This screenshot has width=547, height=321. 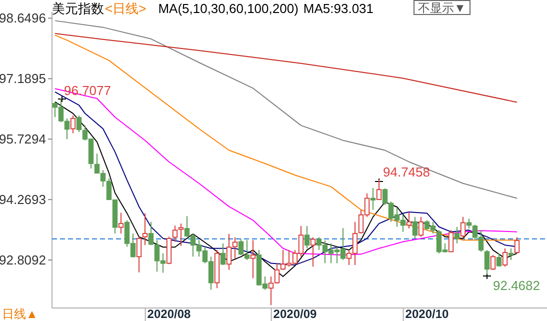 What do you see at coordinates (338, 8) in the screenshot?
I see `annotation: MA5:93.031` at bounding box center [338, 8].